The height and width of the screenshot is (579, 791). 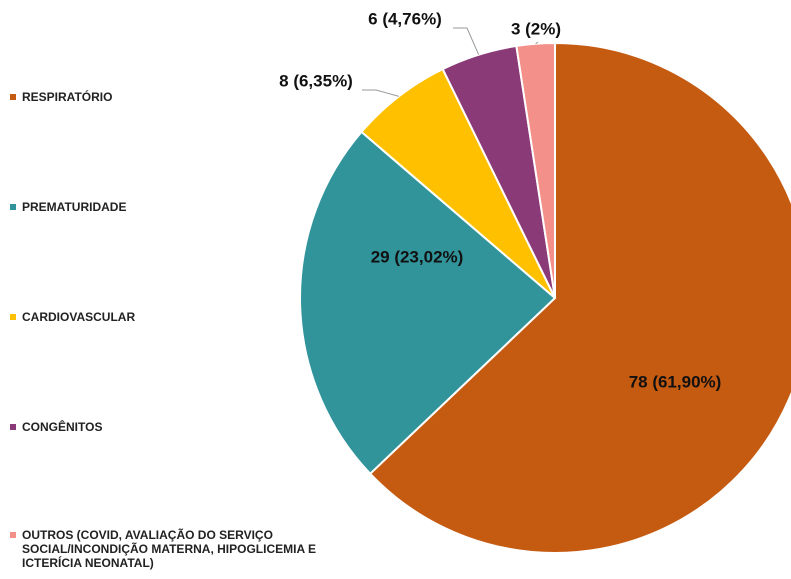 I want to click on legend-item: RESPIRATÓRIO, so click(x=190, y=97).